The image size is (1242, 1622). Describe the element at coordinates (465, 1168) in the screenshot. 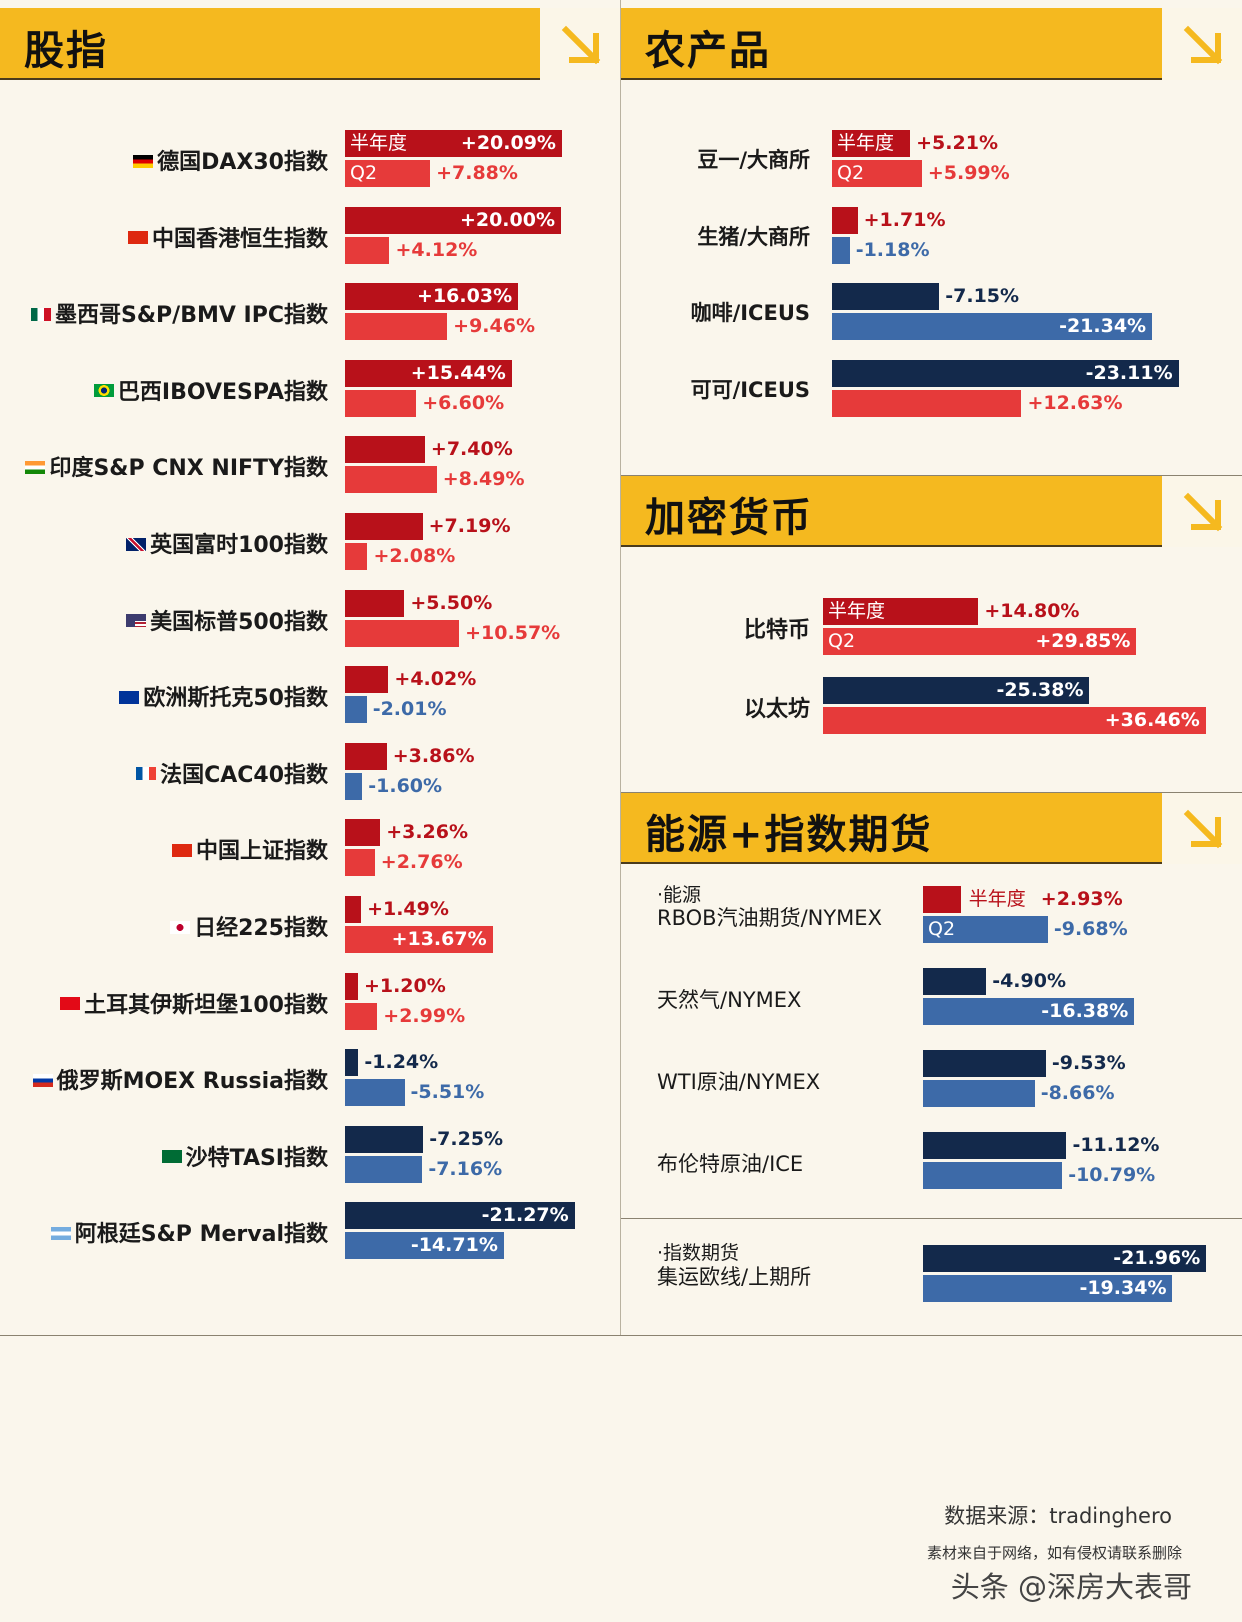

I see `q2-value: -7.16%` at that location.